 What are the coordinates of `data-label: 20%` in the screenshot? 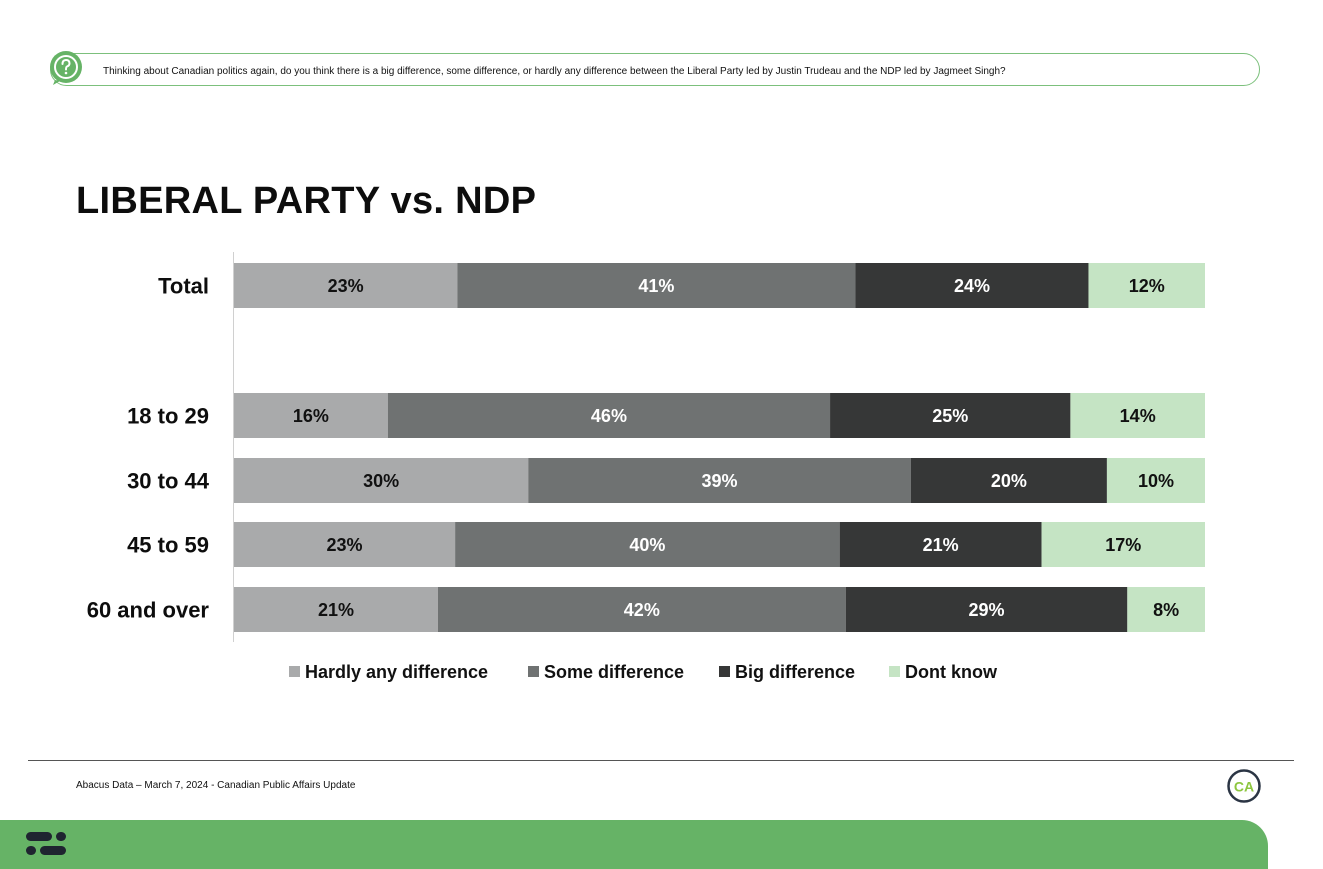 It's located at (1009, 481).